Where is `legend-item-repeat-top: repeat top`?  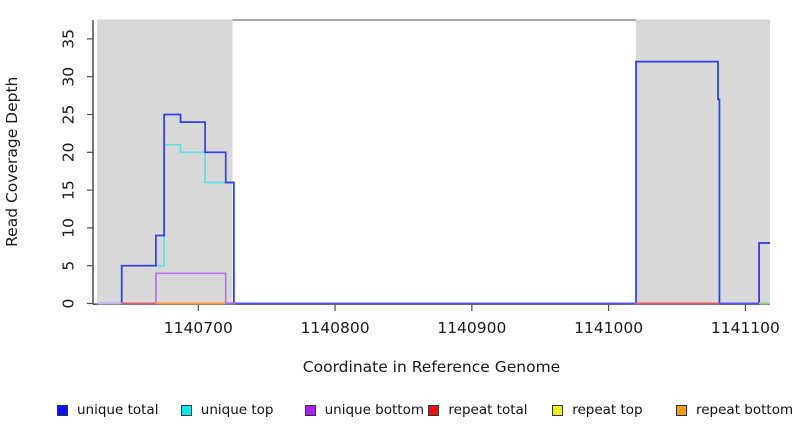
legend-item-repeat-top: repeat top is located at coordinates (597, 410).